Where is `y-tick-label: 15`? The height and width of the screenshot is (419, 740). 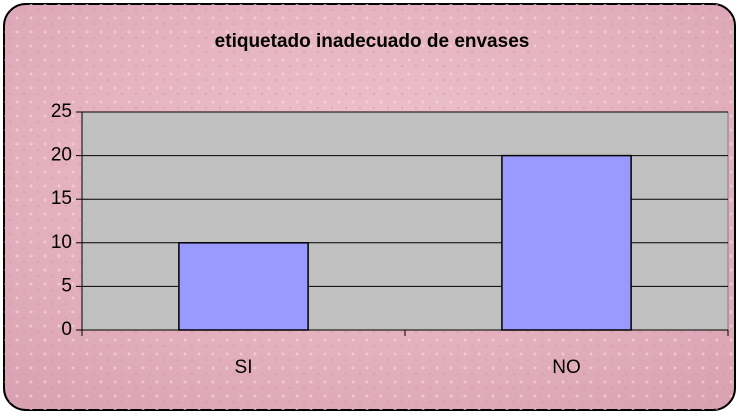 y-tick-label: 15 is located at coordinates (61, 198).